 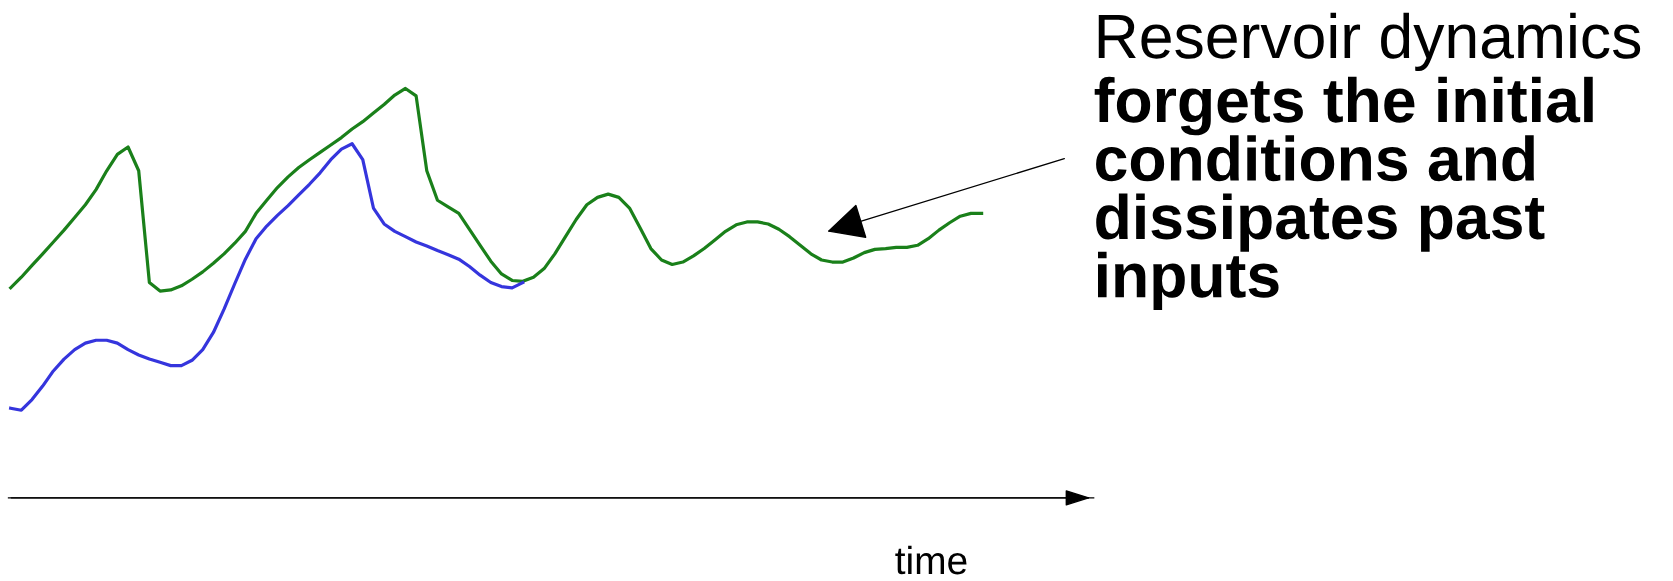 I want to click on x-axis-title: time, so click(x=931, y=560).